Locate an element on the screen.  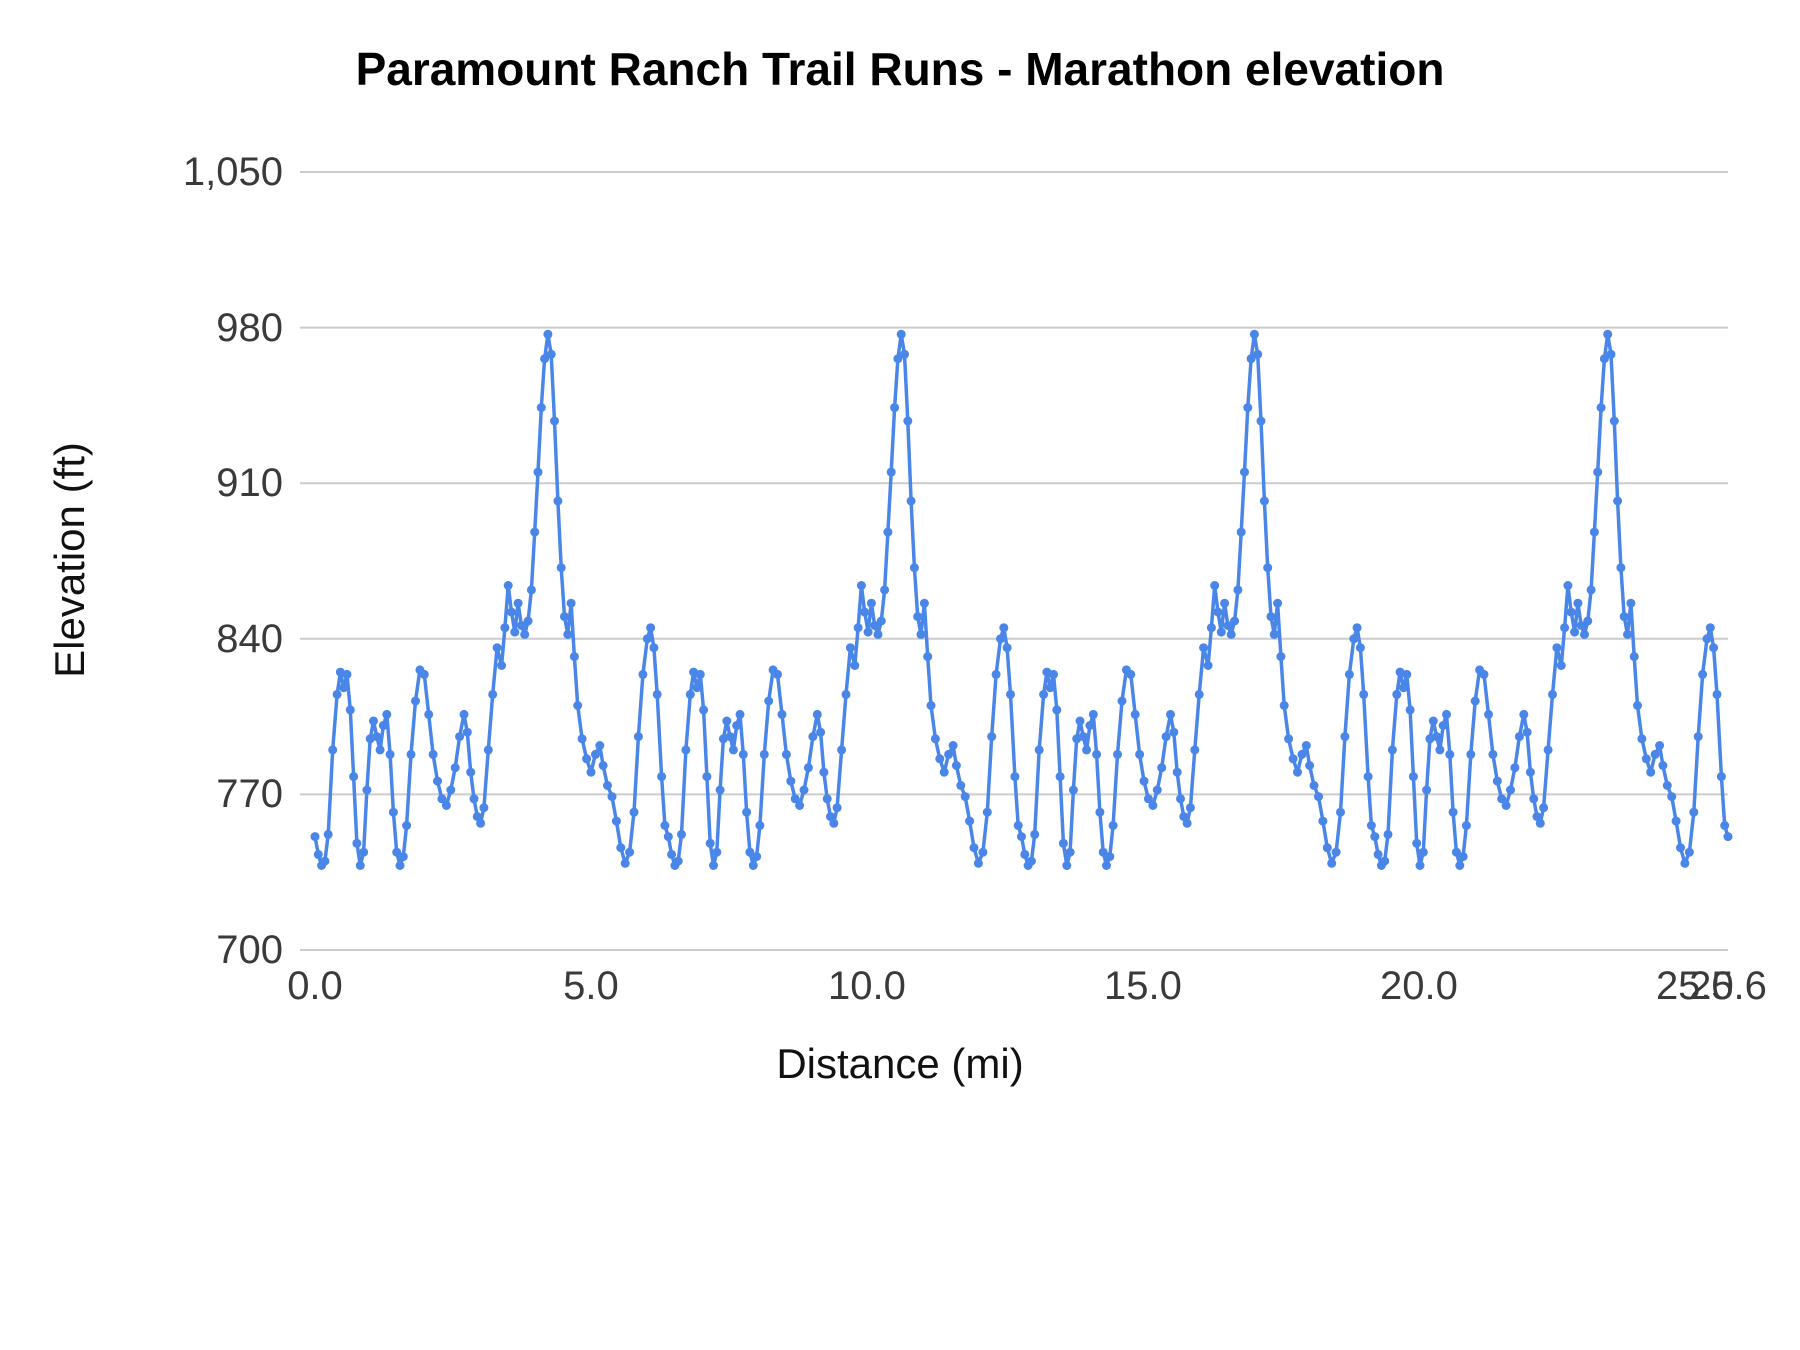
y-tick-label-840: 840 is located at coordinates (249, 638).